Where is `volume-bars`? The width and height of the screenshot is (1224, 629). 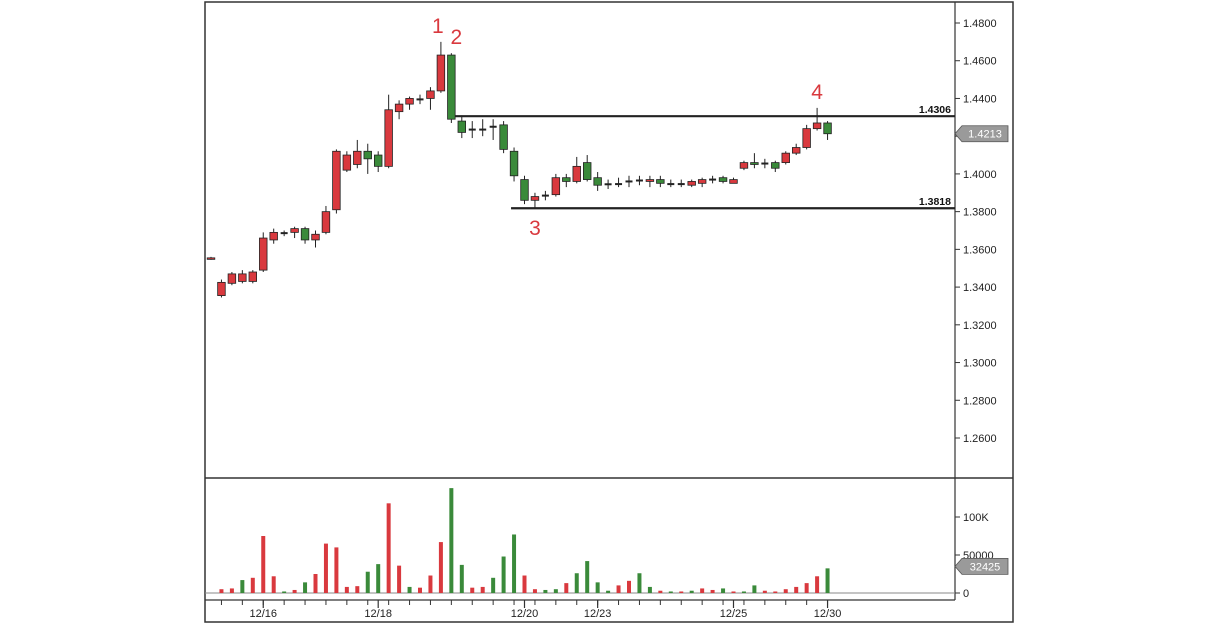 volume-bars is located at coordinates (524, 540).